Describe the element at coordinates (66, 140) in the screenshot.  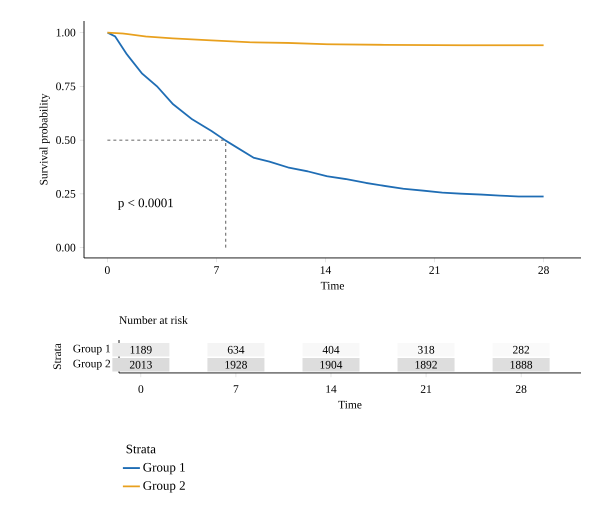
I see `y-tick-label: 0.50` at that location.